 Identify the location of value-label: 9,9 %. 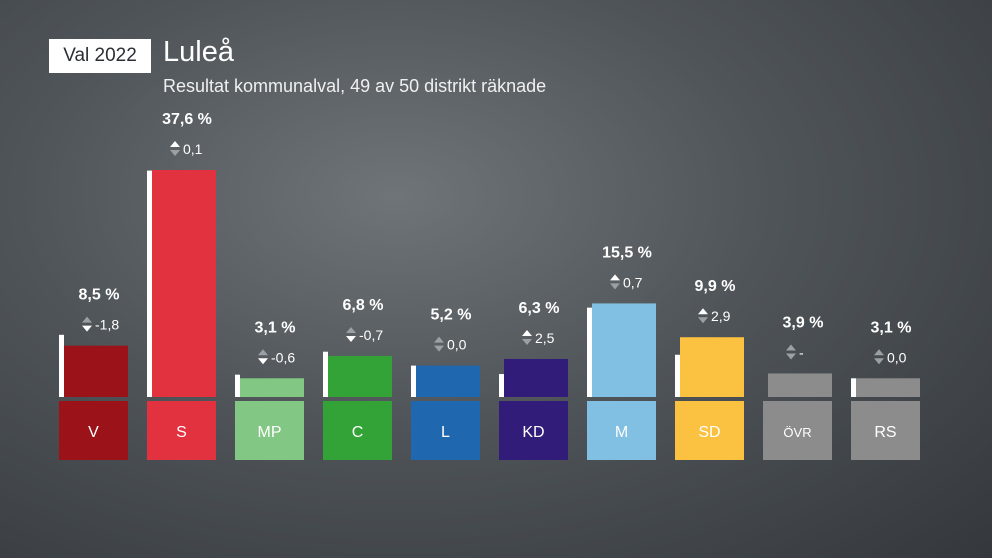
(715, 286).